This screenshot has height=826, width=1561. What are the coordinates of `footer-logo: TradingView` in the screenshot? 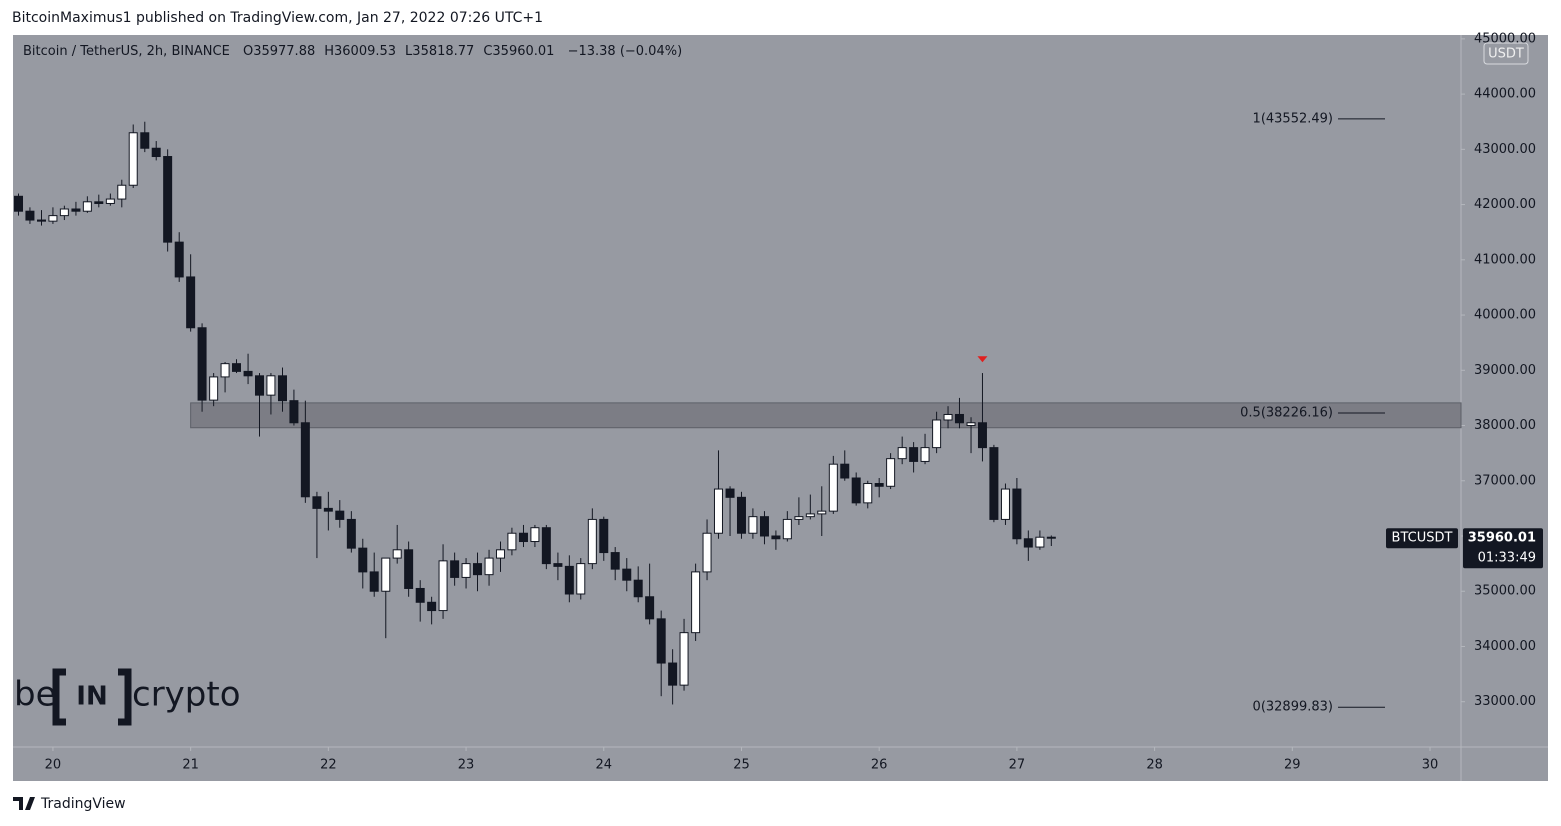 It's located at (69, 804).